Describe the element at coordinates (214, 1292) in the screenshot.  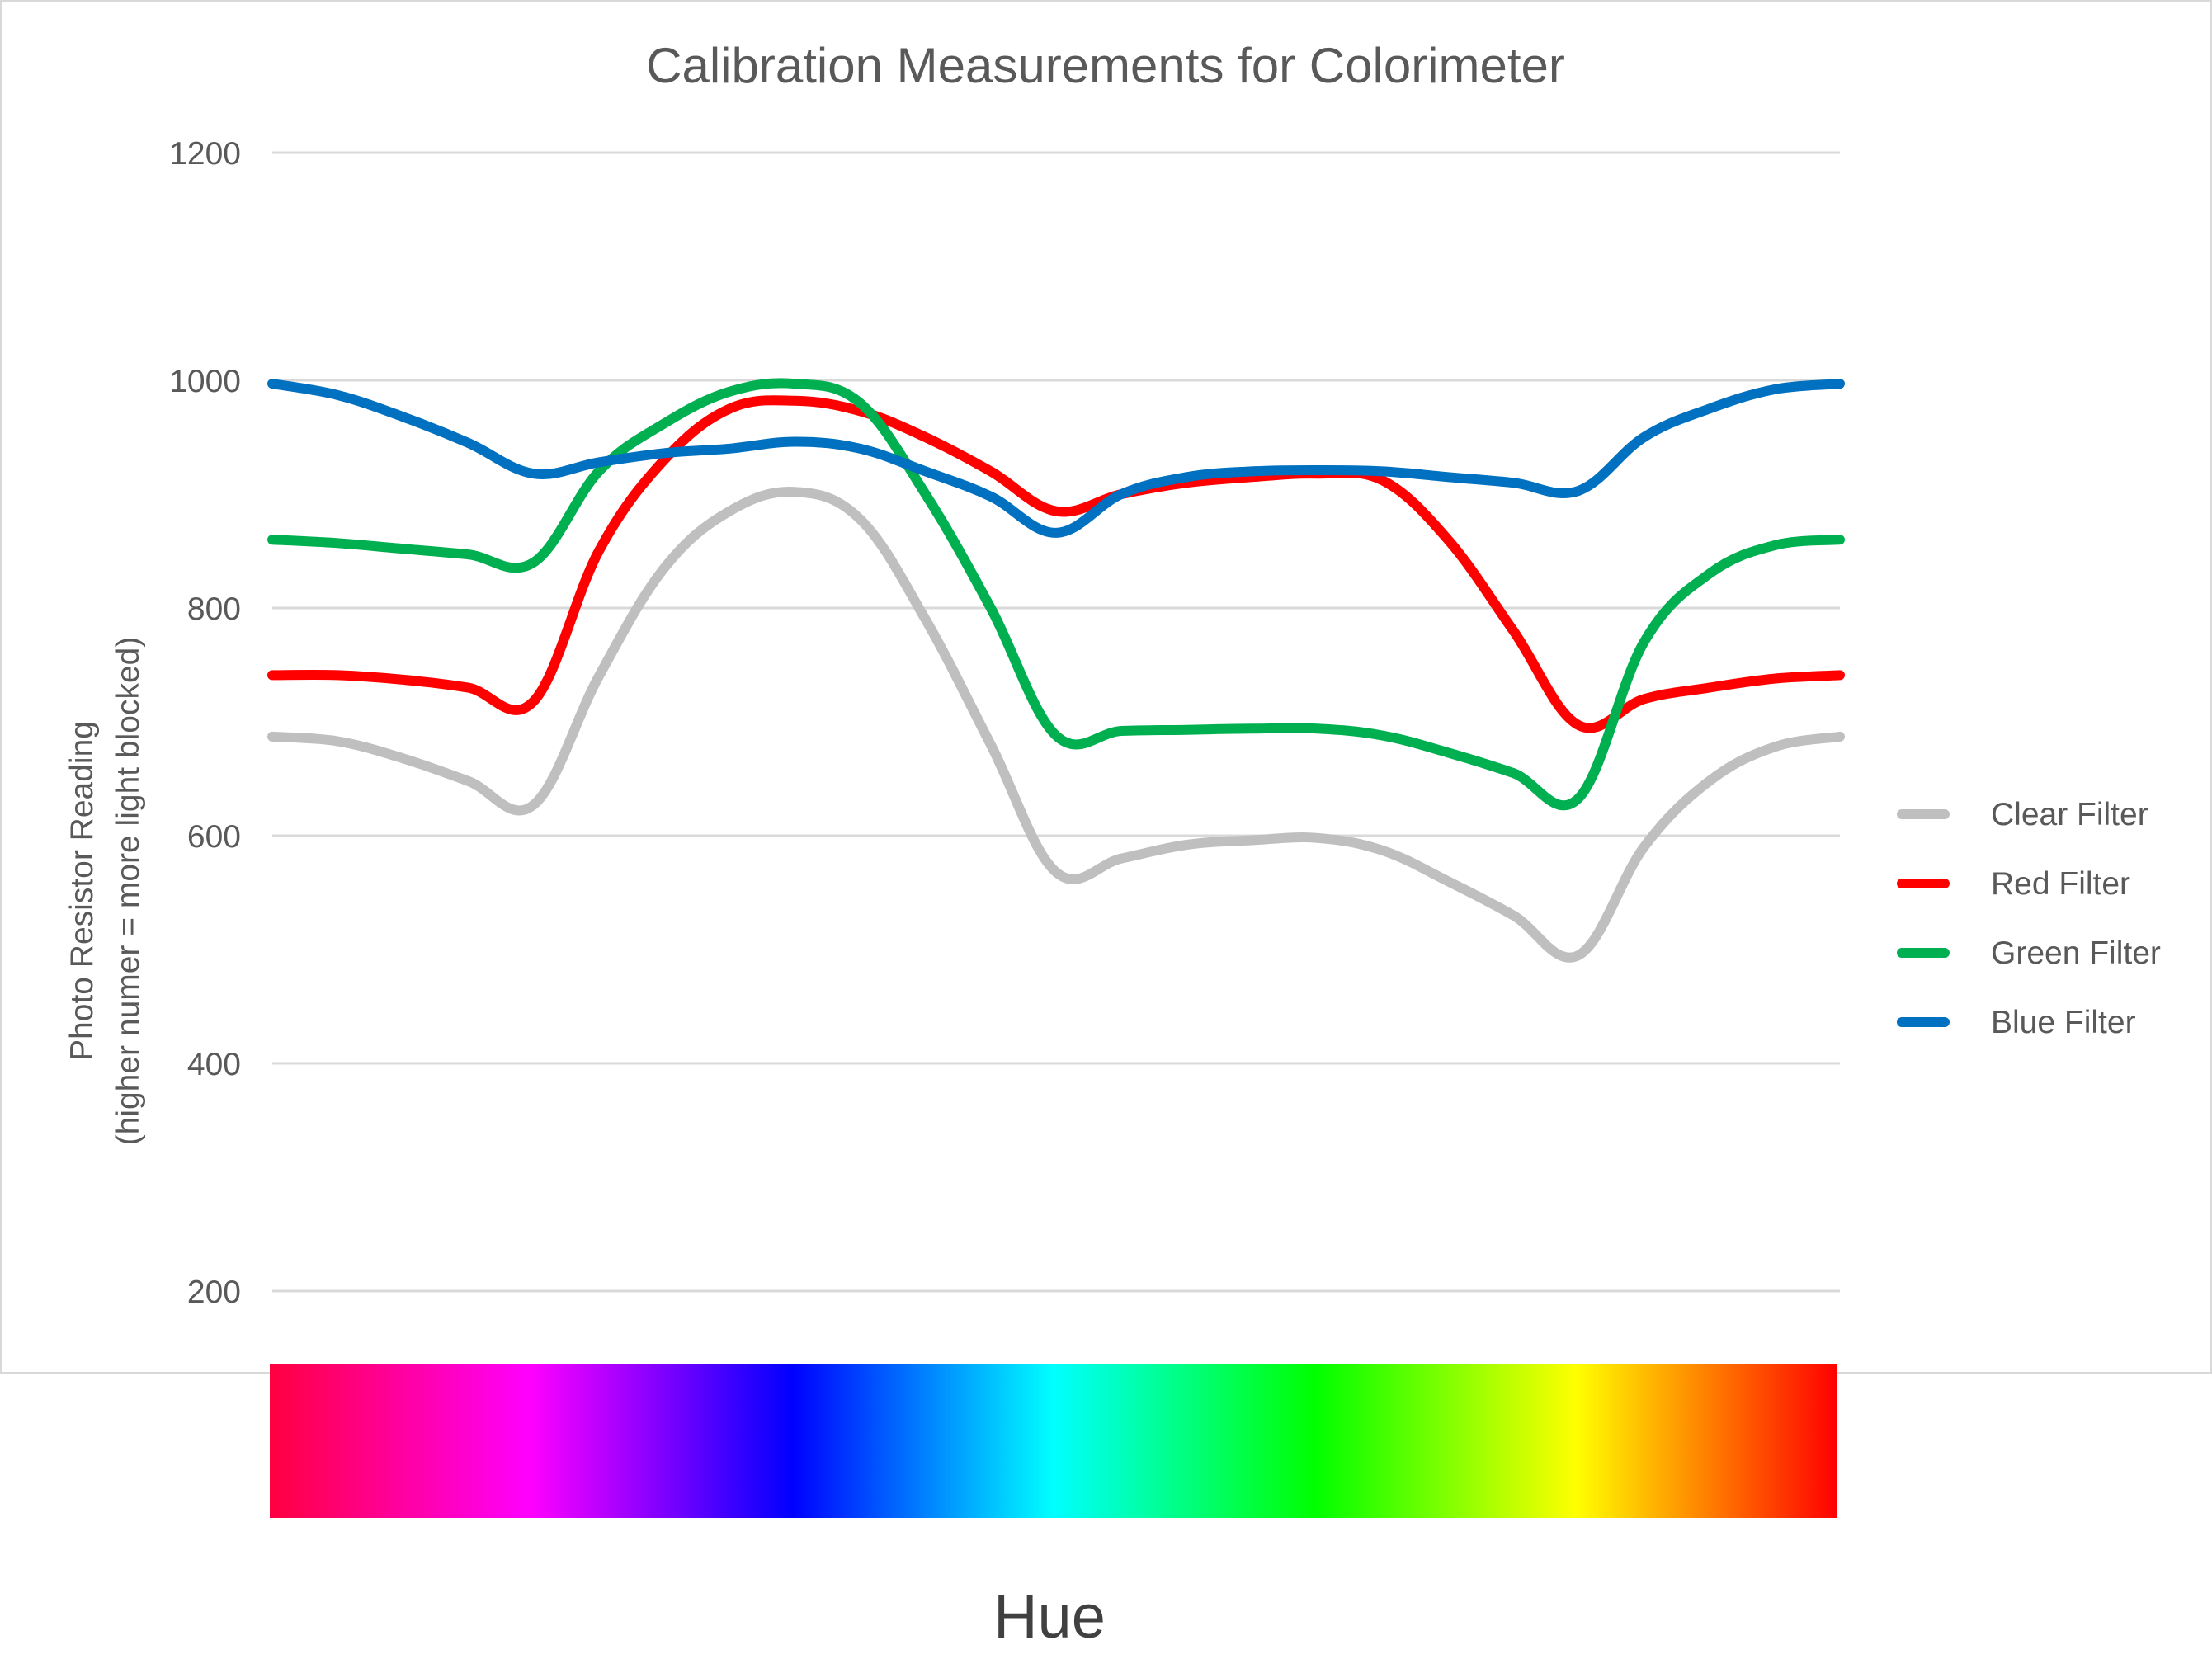
I see `y-tick-label: 200` at that location.